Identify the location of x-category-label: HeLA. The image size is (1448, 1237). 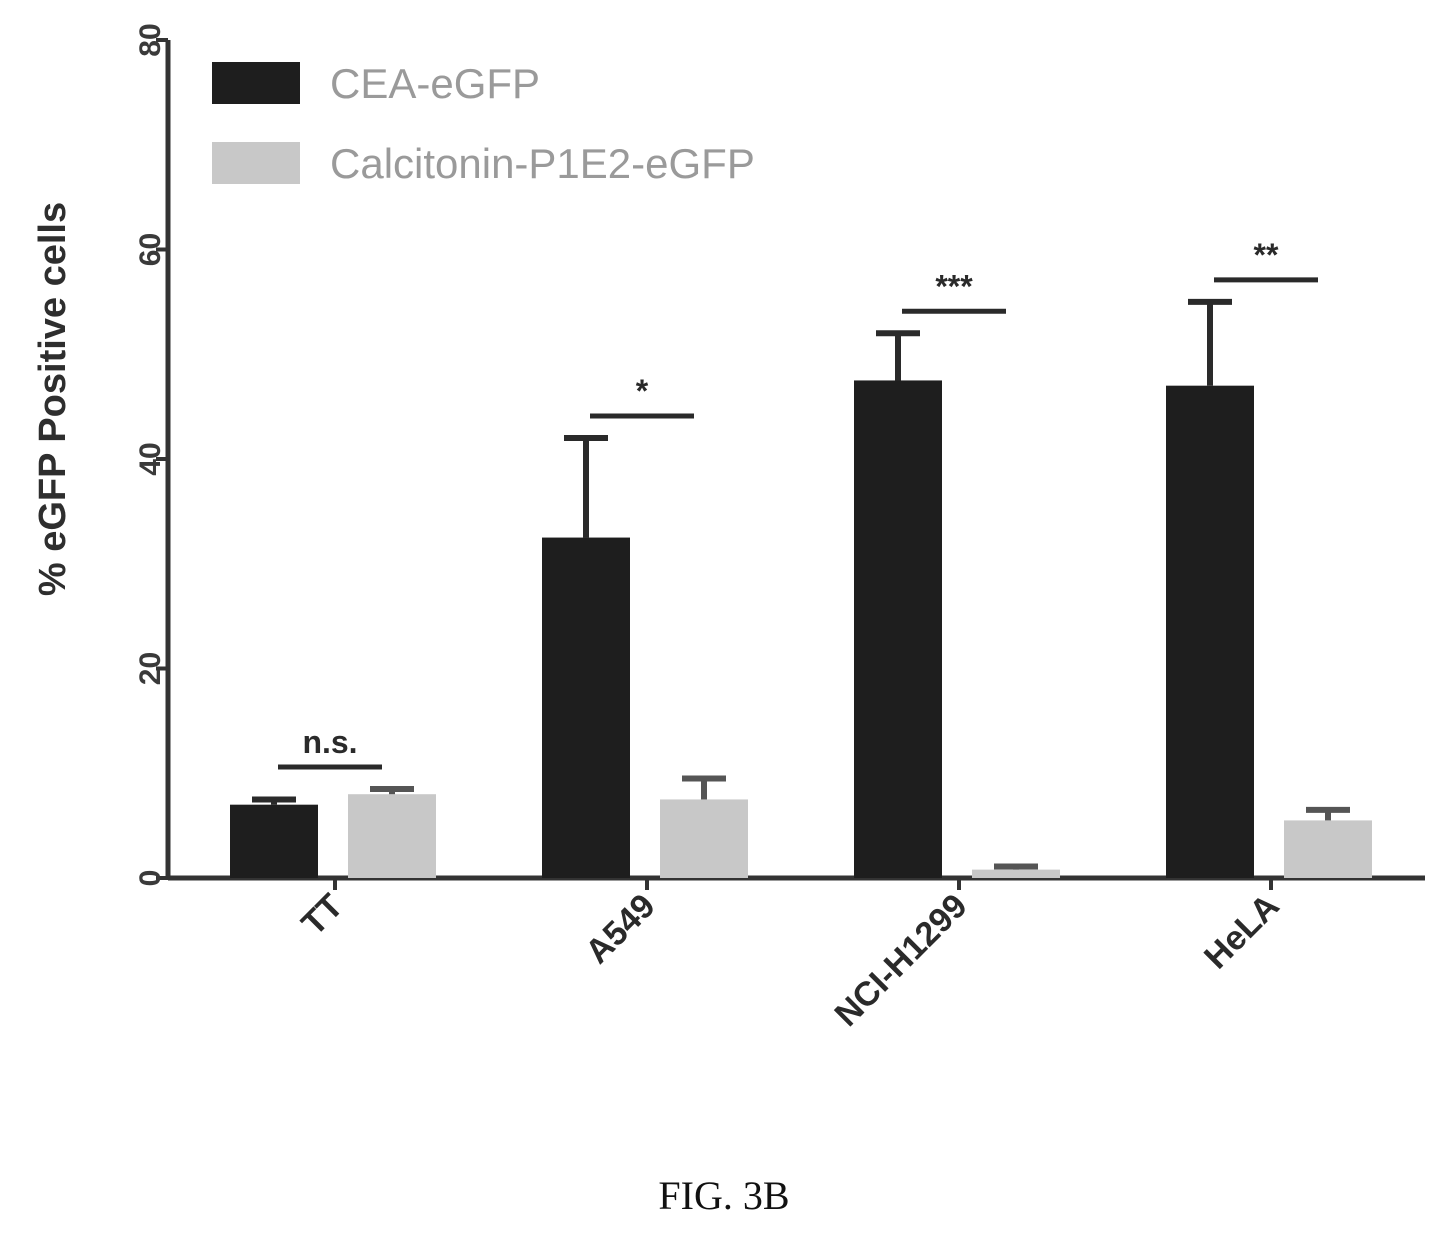
(1242, 932).